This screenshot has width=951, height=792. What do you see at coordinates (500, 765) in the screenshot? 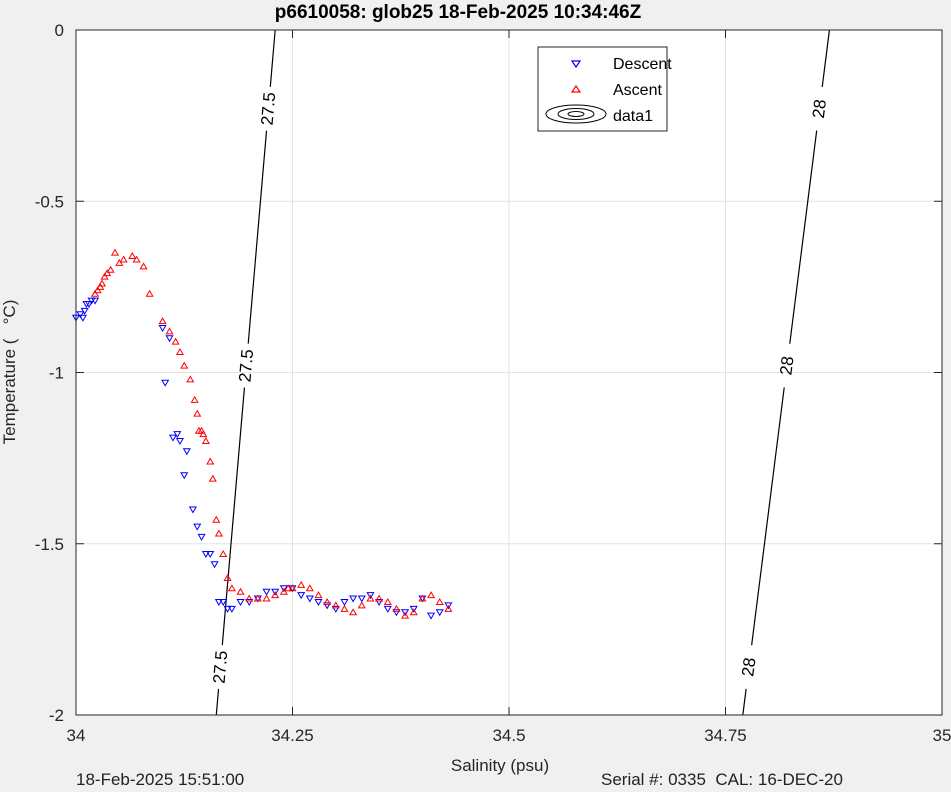
I see `x-axis-label: Salinity (psu)` at bounding box center [500, 765].